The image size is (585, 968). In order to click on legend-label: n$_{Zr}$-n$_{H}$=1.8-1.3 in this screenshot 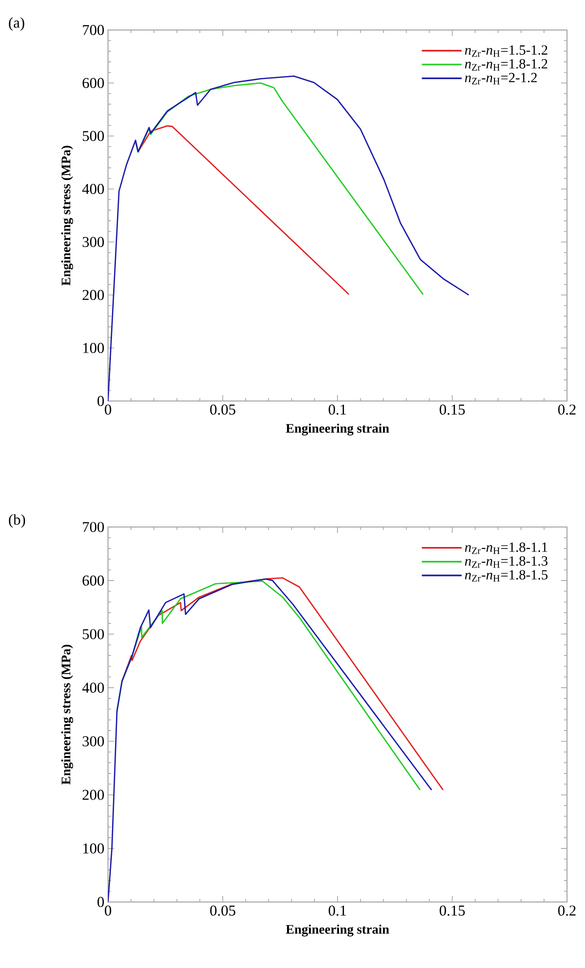, I will do `click(506, 562)`.